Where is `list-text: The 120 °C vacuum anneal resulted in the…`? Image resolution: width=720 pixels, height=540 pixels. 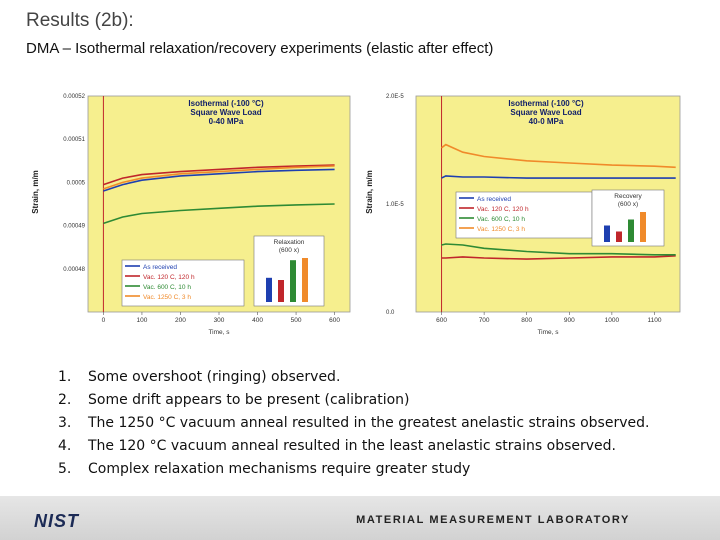
list-text: The 120 °C vacuum anneal resulted in the… is located at coordinates (352, 446).